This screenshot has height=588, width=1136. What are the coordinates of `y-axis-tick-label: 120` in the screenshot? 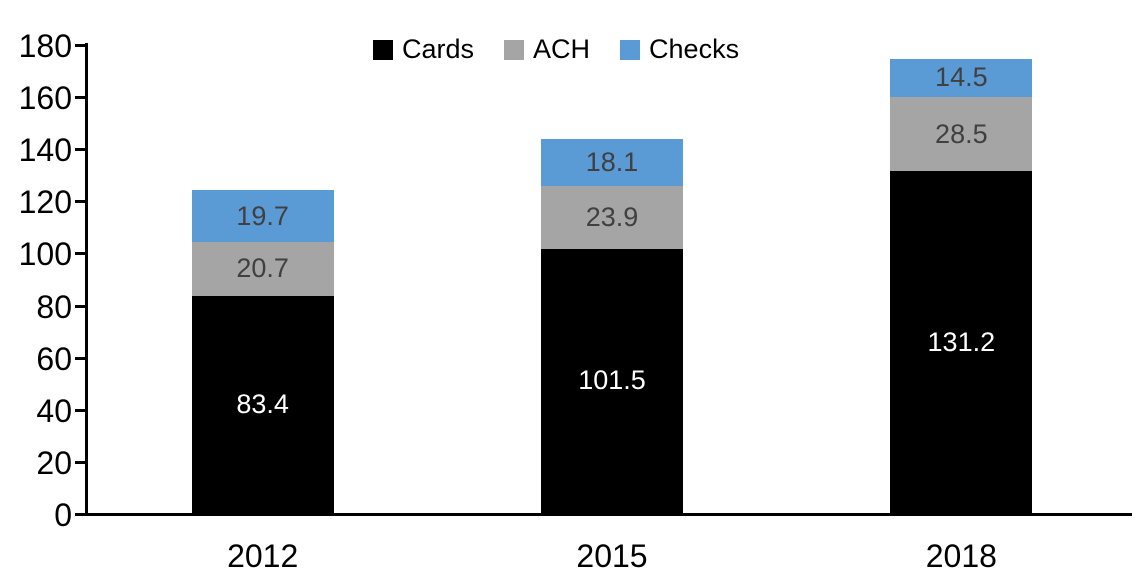 It's located at (45, 202).